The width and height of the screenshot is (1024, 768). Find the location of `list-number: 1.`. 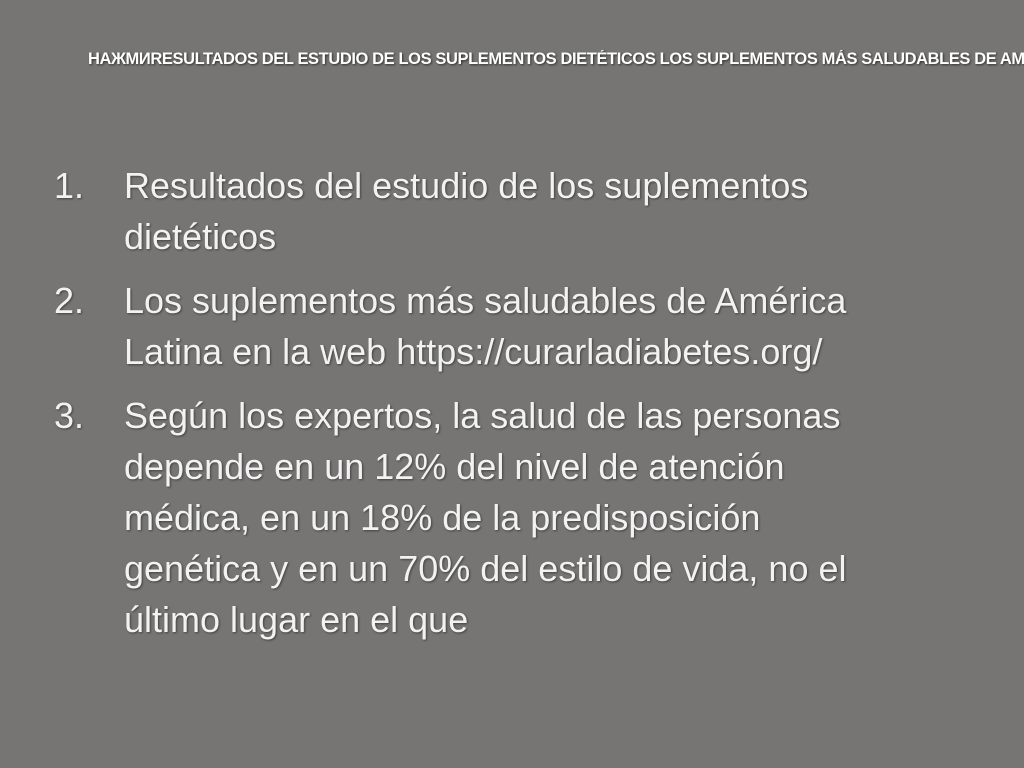

list-number: 1. is located at coordinates (69, 185).